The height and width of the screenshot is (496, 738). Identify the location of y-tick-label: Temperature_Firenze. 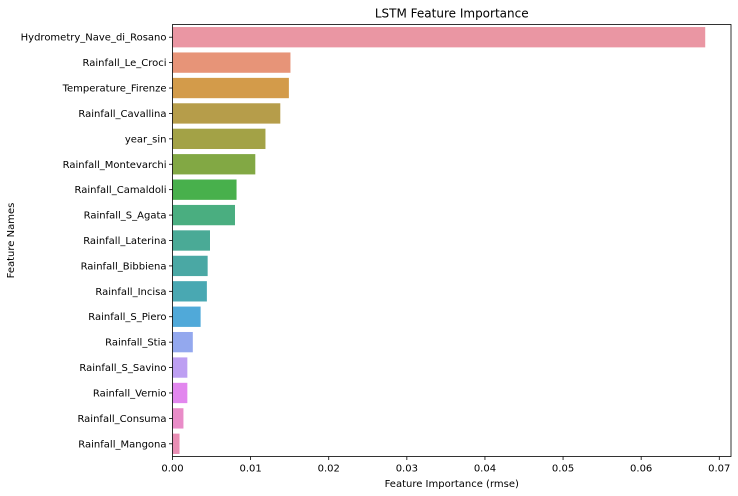
(114, 89).